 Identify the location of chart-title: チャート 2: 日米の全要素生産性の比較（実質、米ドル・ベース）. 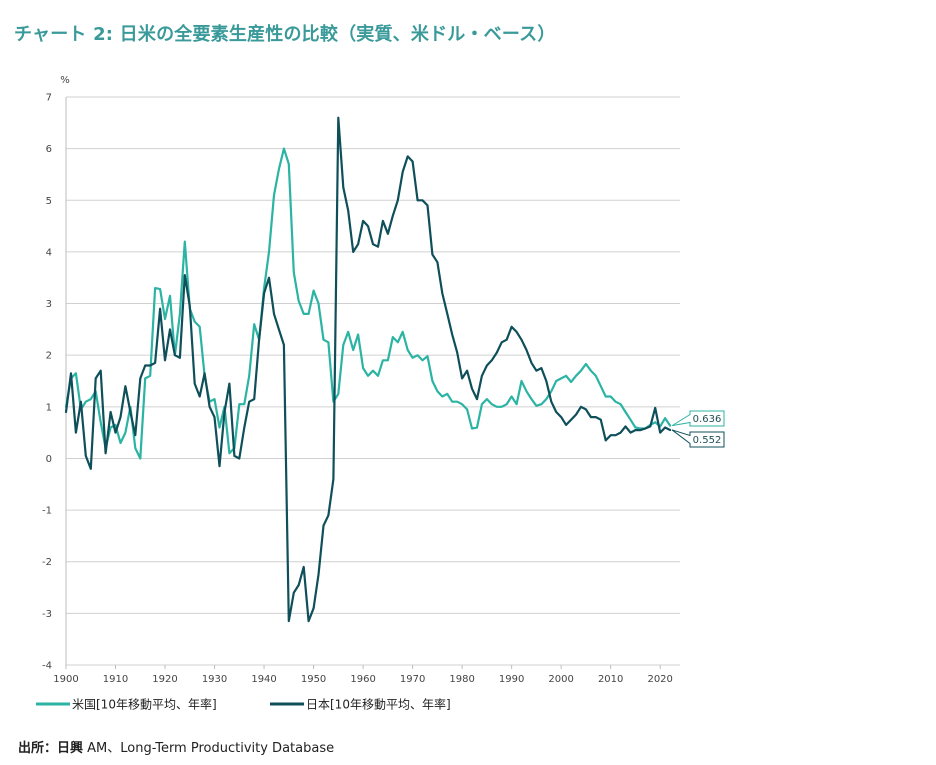
(285, 34).